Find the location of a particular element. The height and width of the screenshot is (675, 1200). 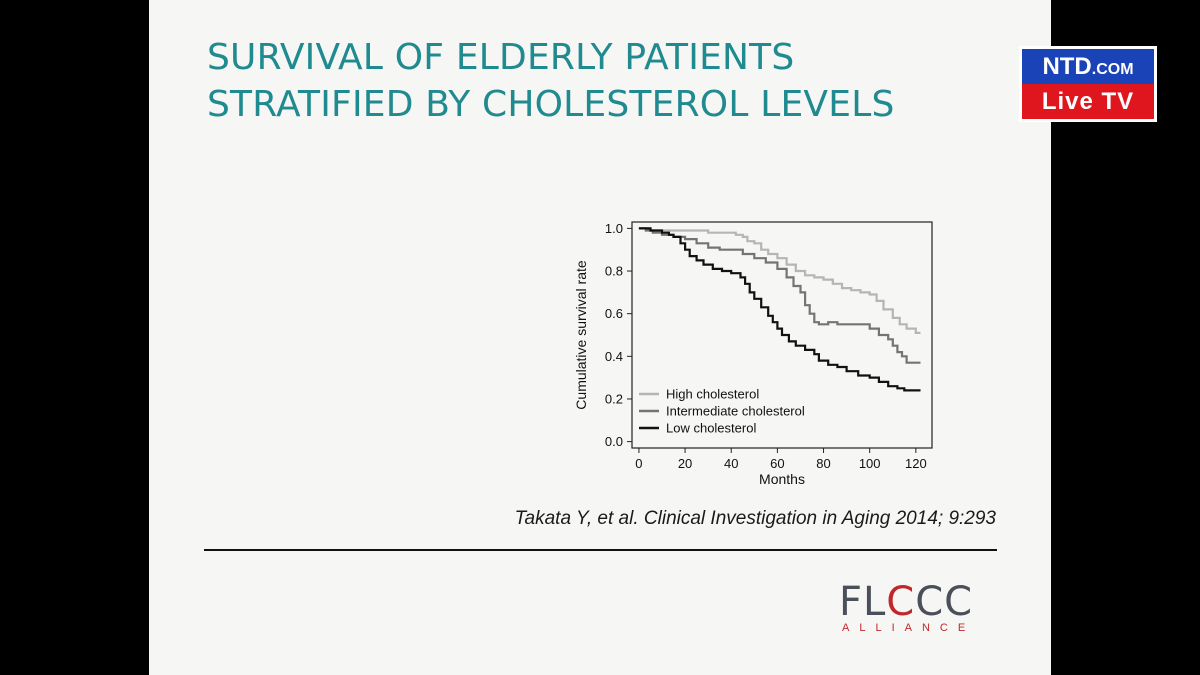

ntd-badge-domain: .COM is located at coordinates (1112, 69).